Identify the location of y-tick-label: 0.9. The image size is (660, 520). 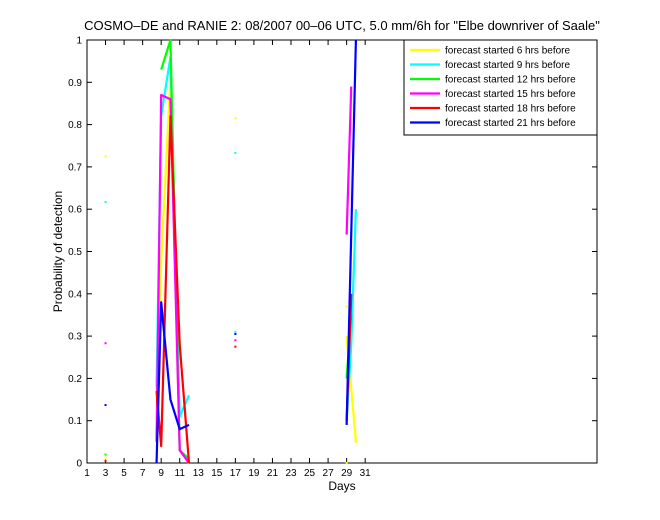
(75, 83).